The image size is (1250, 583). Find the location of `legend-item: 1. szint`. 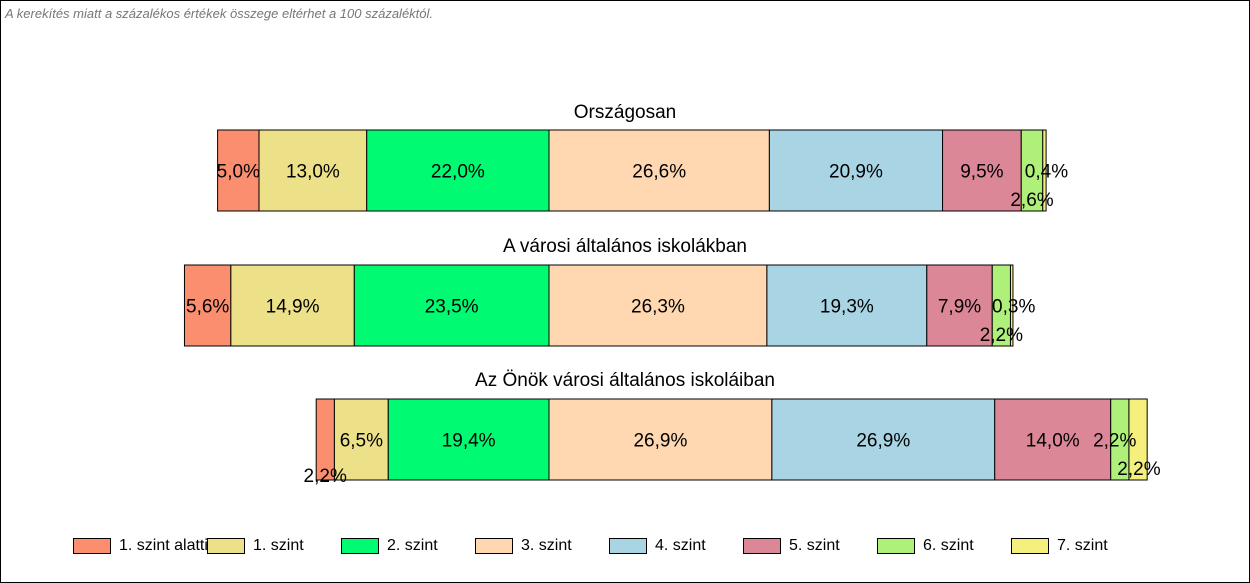

legend-item: 1. szint is located at coordinates (255, 546).